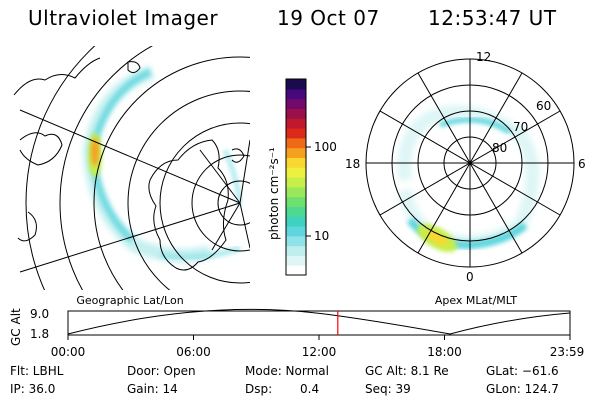 This screenshot has height=400, width=600. What do you see at coordinates (582, 164) in the screenshot?
I see `mlt-label-6: 6` at bounding box center [582, 164].